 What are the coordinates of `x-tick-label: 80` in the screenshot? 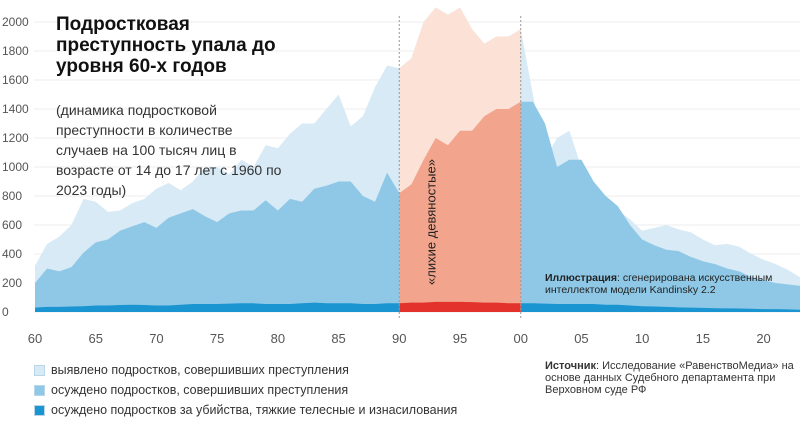 It's located at (278, 338).